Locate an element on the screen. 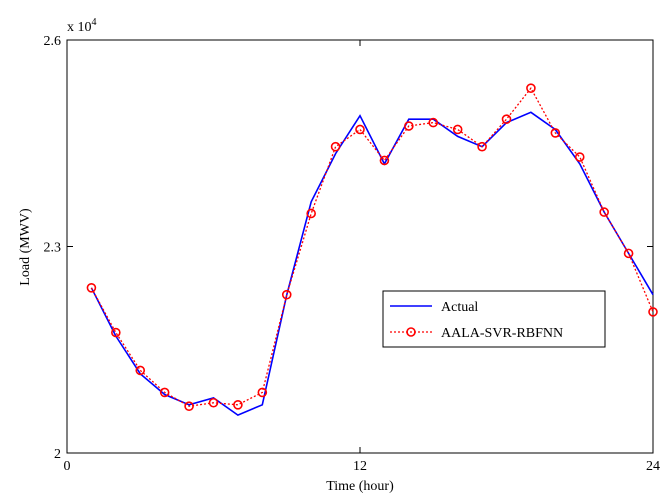  y-tick-label: 2.6 is located at coordinates (53, 41).